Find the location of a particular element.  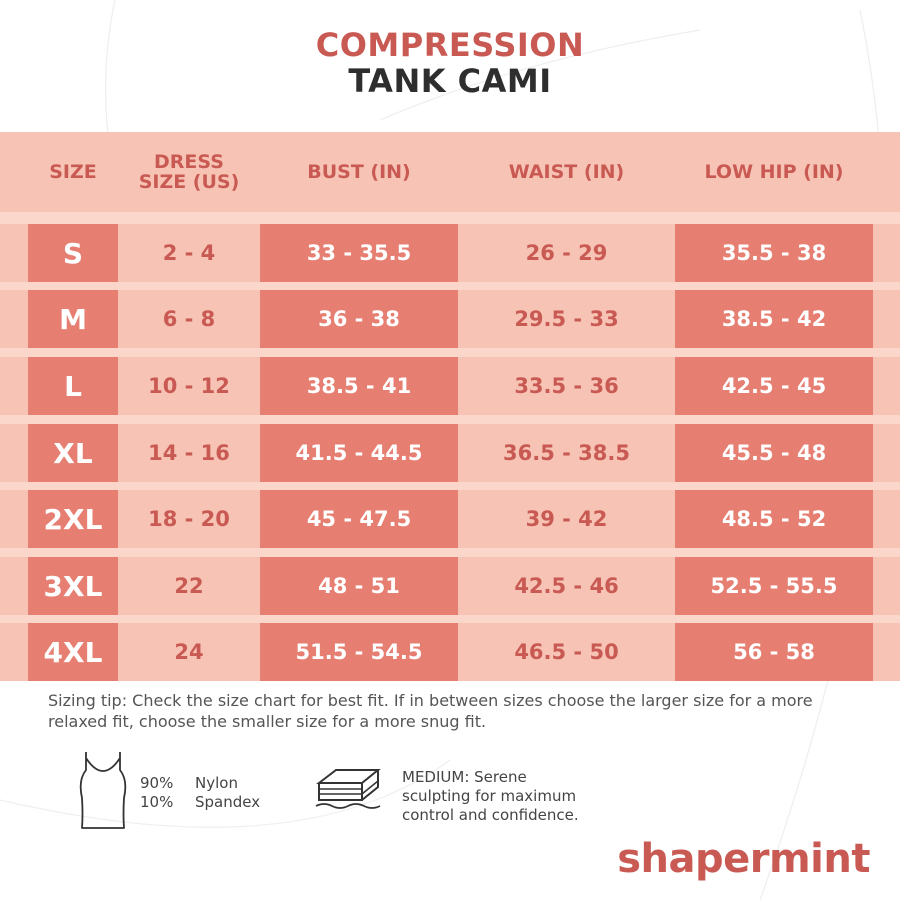

dress-size-cell: 2 - 4 is located at coordinates (189, 253).